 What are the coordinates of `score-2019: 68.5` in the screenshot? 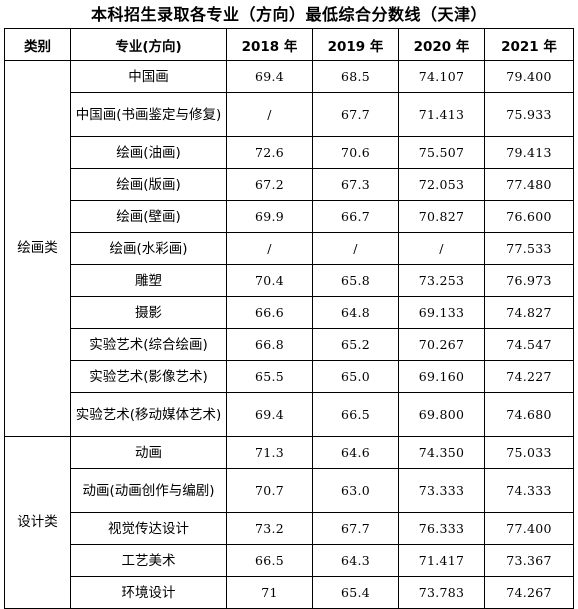 It's located at (355, 76).